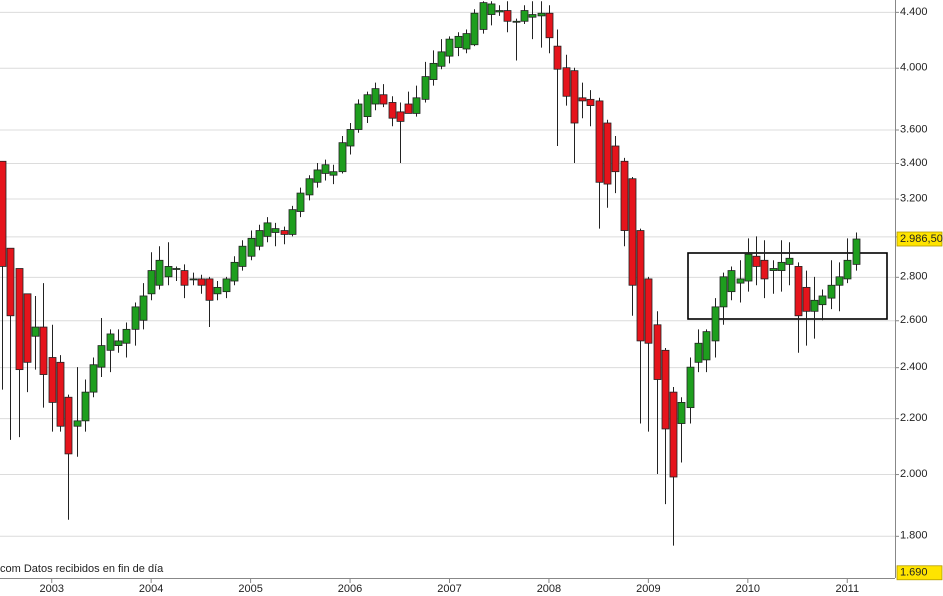  I want to click on range-box, so click(787, 286).